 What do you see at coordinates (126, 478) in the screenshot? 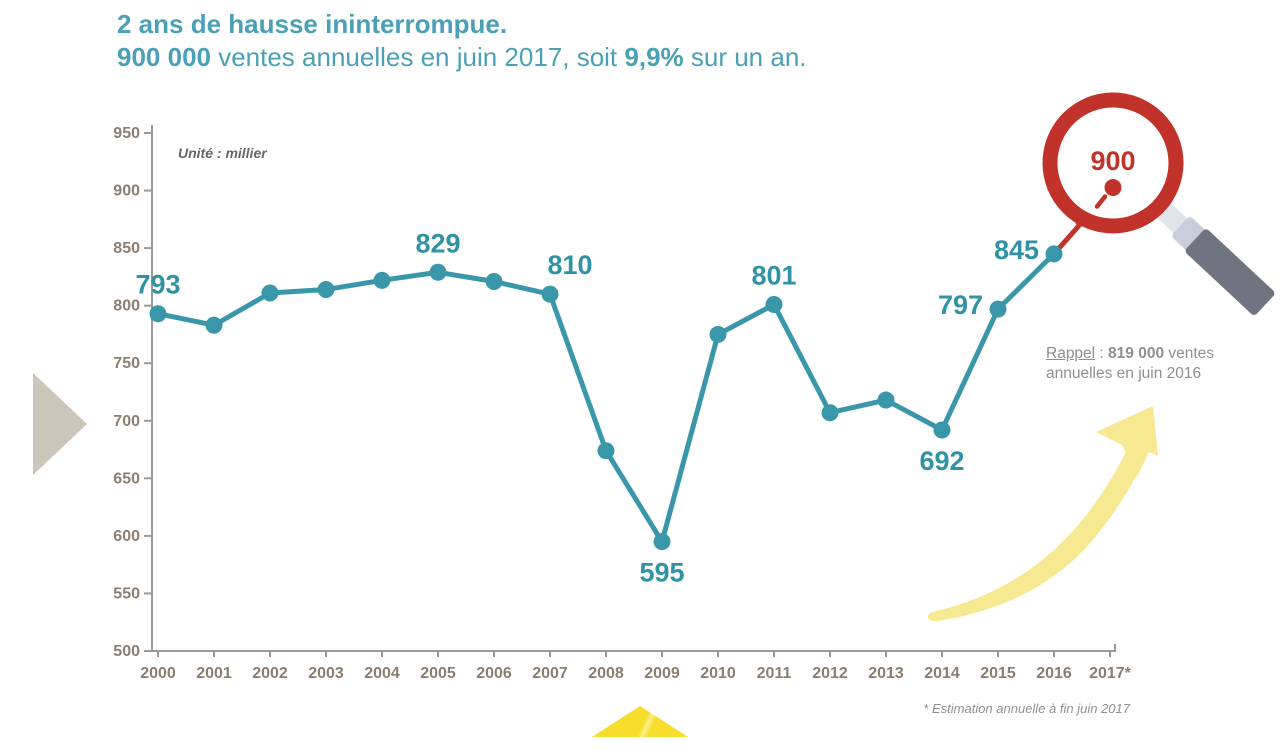
I see `svg-text: 650` at bounding box center [126, 478].